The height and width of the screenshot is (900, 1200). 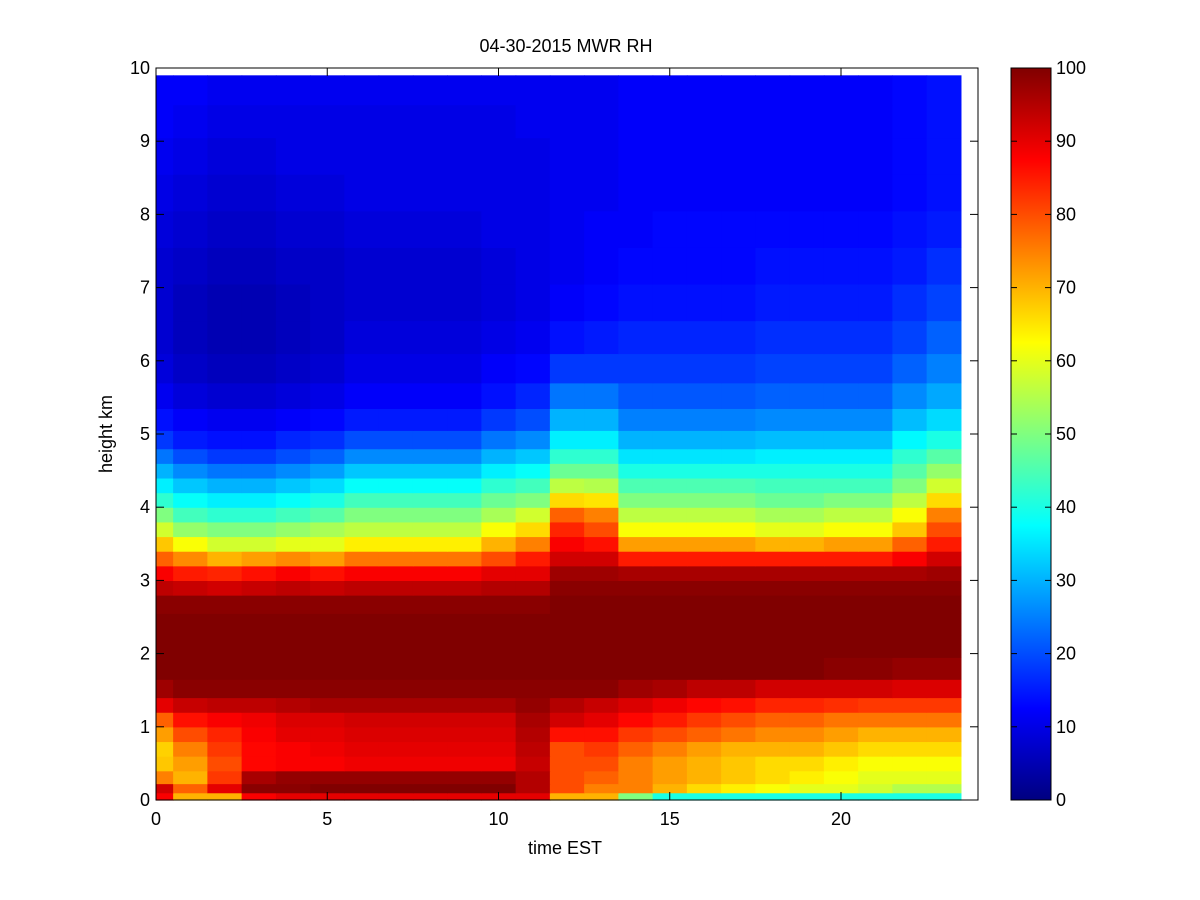 What do you see at coordinates (1048, 434) in the screenshot?
I see `colorbar-ticks: 0 10 20 30 40 50 60 70 80 90 100` at bounding box center [1048, 434].